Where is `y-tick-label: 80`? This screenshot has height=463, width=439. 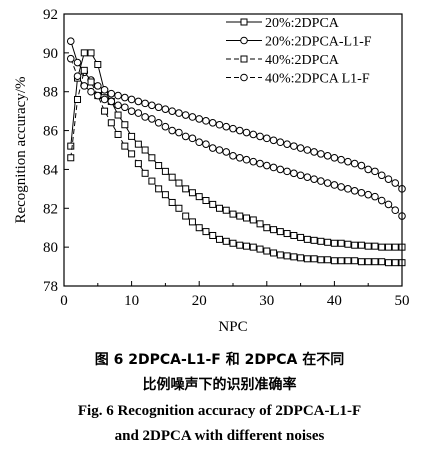 y-tick-label: 80 is located at coordinates (50, 248).